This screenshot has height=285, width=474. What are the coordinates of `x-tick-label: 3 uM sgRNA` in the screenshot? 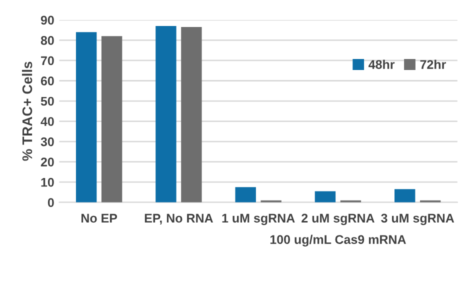 It's located at (417, 220).